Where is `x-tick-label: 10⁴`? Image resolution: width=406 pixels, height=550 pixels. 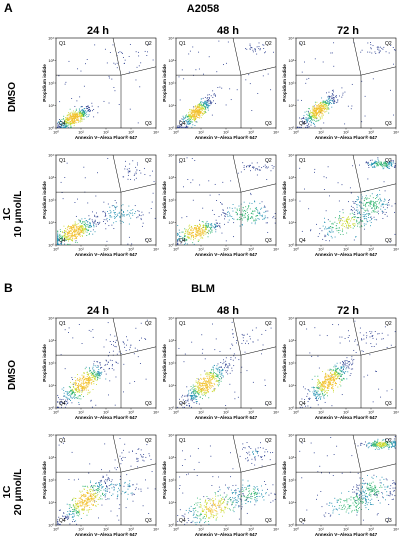 x-tick-label: 10⁴ is located at coordinates (396, 133).